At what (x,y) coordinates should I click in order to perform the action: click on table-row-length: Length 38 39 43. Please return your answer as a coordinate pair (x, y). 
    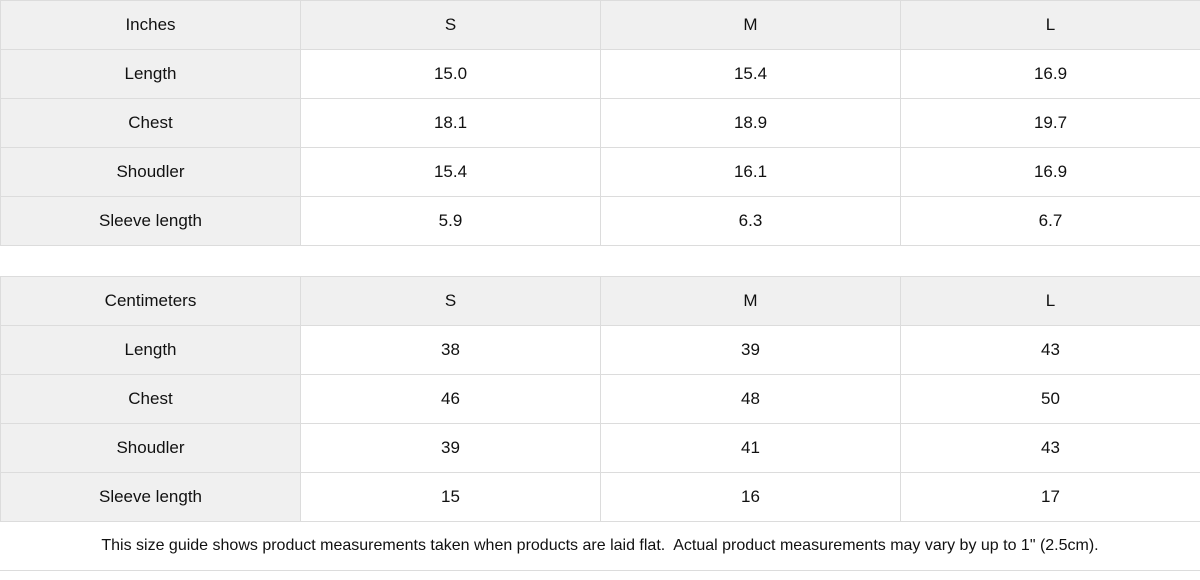
    Looking at the image, I should click on (600, 350).